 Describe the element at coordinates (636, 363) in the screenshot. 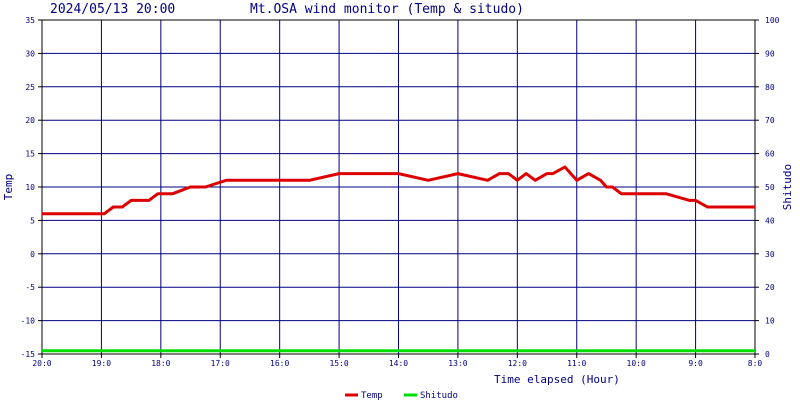

I see `x-tick-label: 10:0` at that location.